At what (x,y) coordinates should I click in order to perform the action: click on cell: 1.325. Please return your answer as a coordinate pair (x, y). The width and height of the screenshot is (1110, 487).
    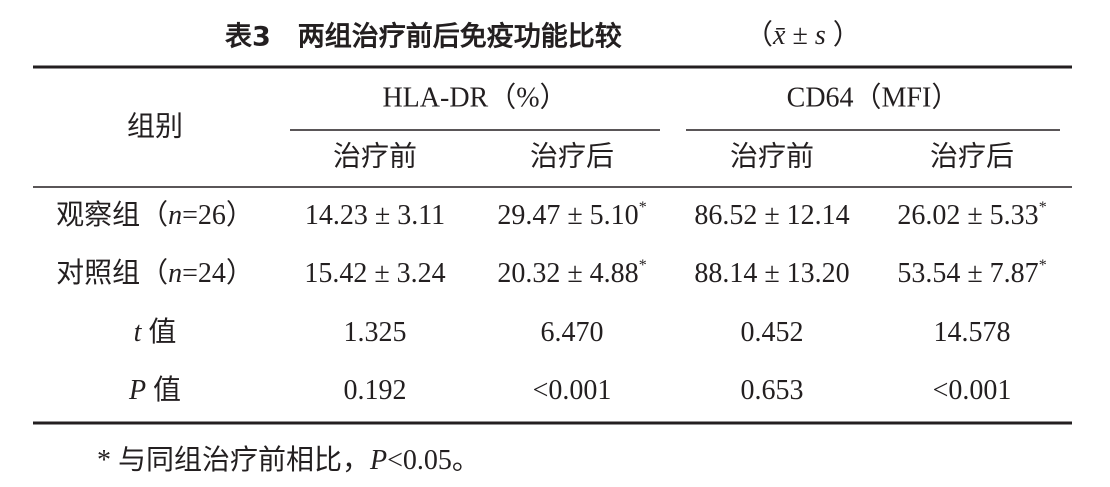
    Looking at the image, I should click on (375, 332).